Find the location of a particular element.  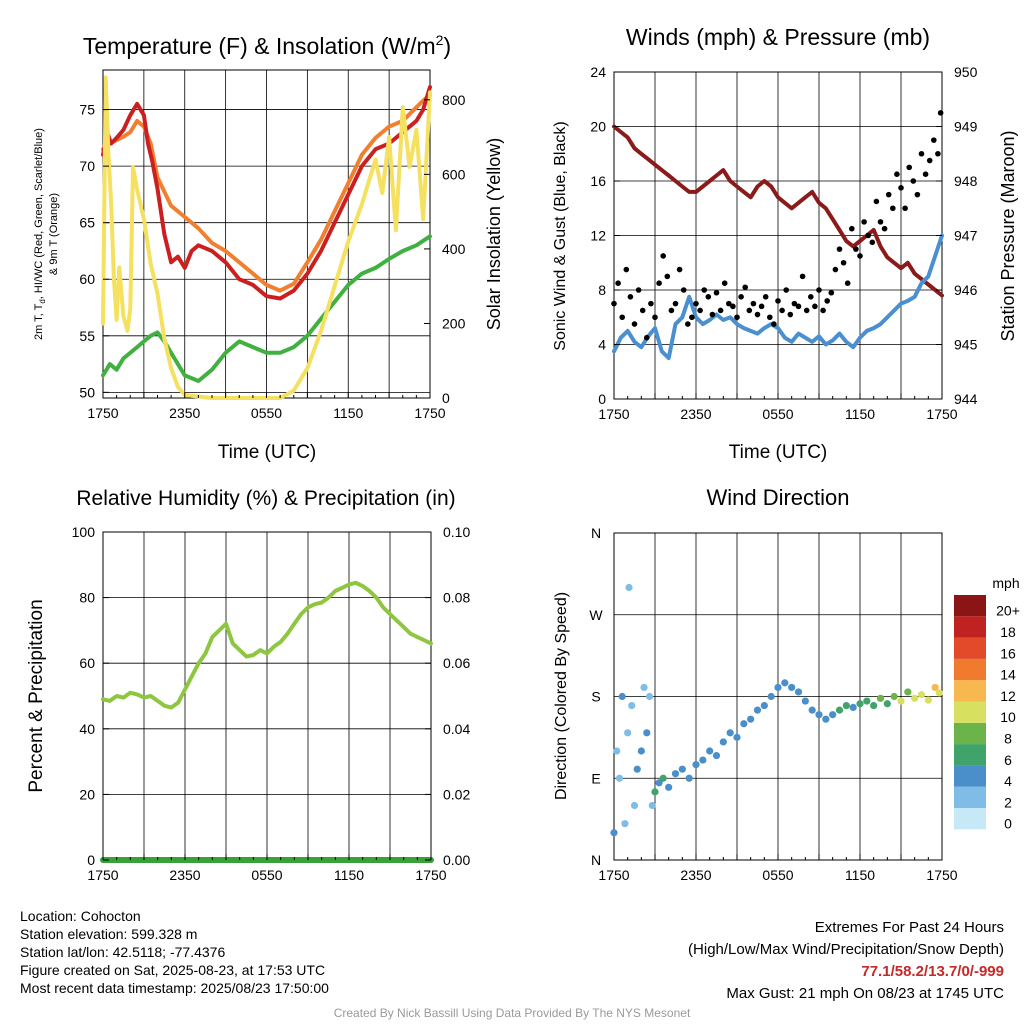

humidity-x-ticks: 1750 2350 0550 1150 1750 is located at coordinates (267, 868).